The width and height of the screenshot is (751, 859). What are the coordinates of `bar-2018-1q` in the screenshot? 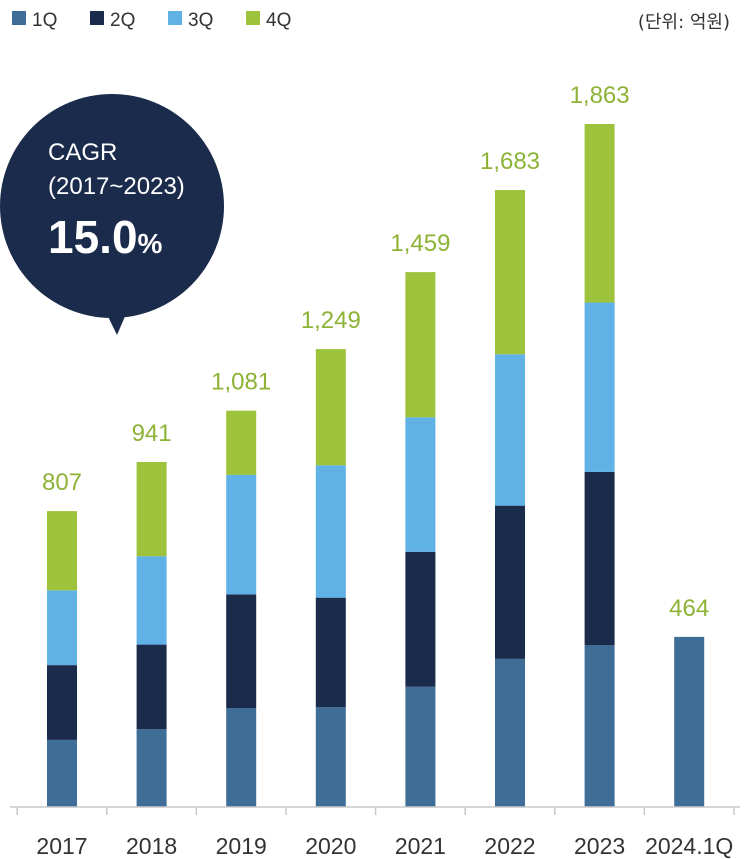 It's located at (151, 768).